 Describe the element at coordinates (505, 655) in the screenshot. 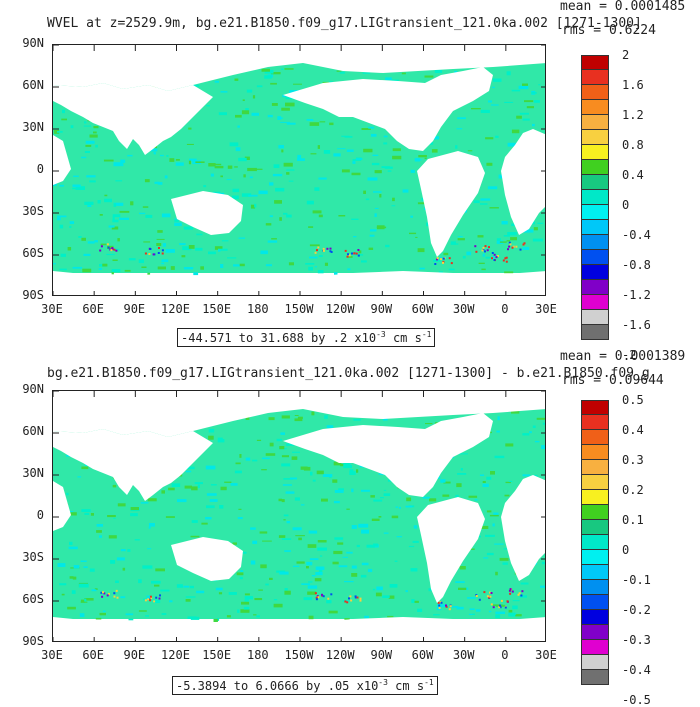

I see `lon-label: 0` at that location.